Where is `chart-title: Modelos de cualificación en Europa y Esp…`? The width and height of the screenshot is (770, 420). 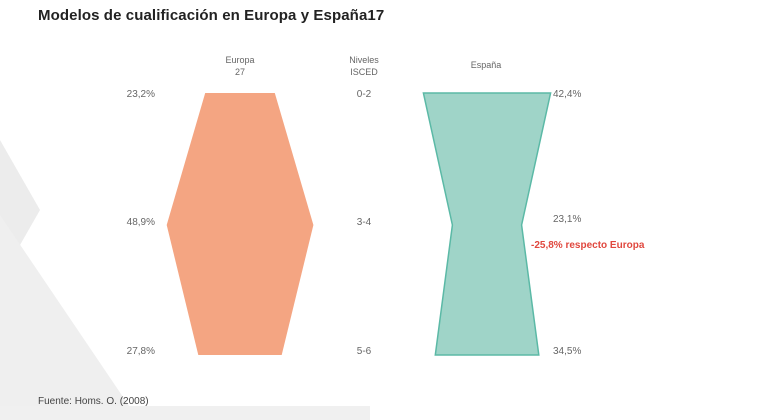
chart-title: Modelos de cualificación en Europa y Esp… is located at coordinates (211, 15).